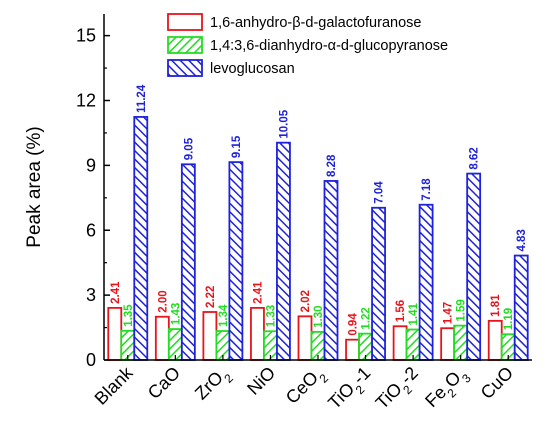 The width and height of the screenshot is (550, 435). What do you see at coordinates (34, 186) in the screenshot?
I see `y-axis-label: Peak area (%)` at bounding box center [34, 186].